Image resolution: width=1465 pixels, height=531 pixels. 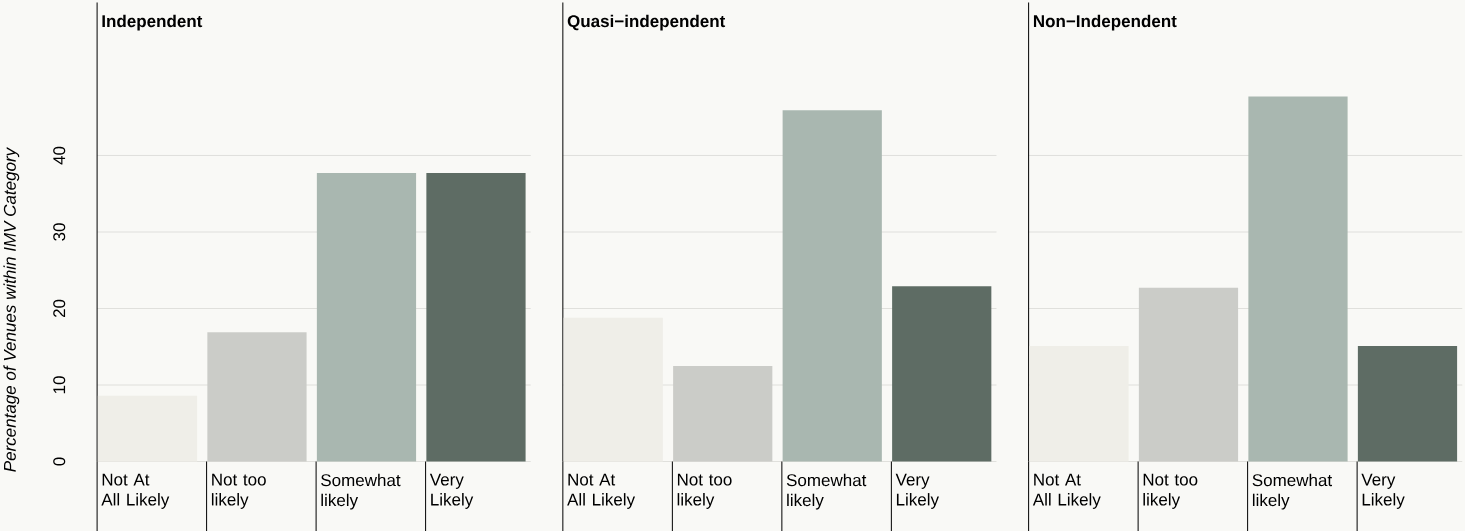 I want to click on y-tick-label: 30, so click(x=59, y=232).